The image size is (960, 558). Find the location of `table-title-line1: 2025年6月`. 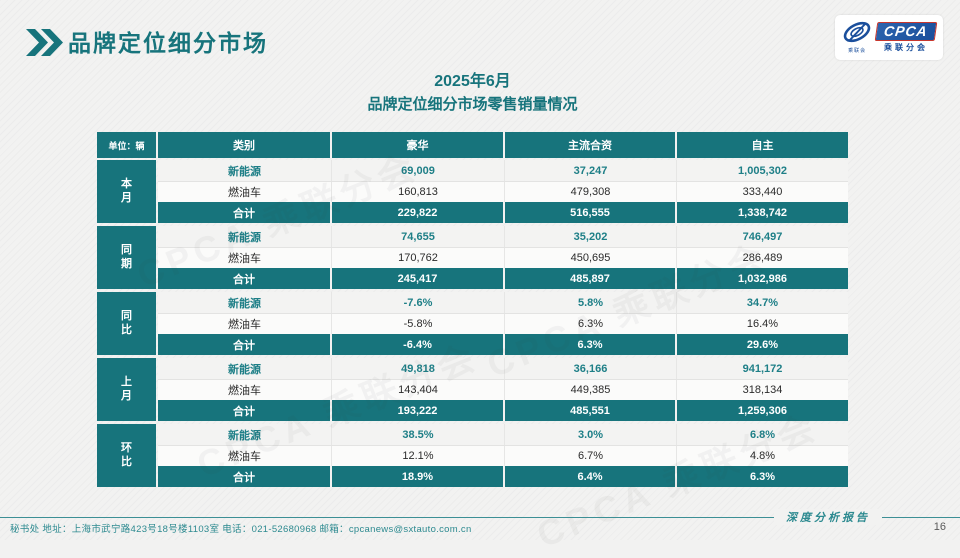

table-title-line1: 2025年6月 is located at coordinates (472, 81).